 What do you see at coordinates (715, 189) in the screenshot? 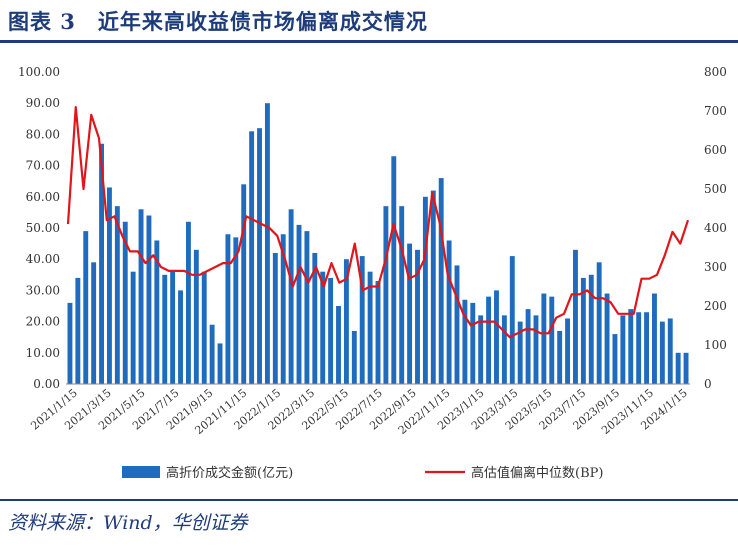
I see `right-tick-label: 500` at bounding box center [715, 189].